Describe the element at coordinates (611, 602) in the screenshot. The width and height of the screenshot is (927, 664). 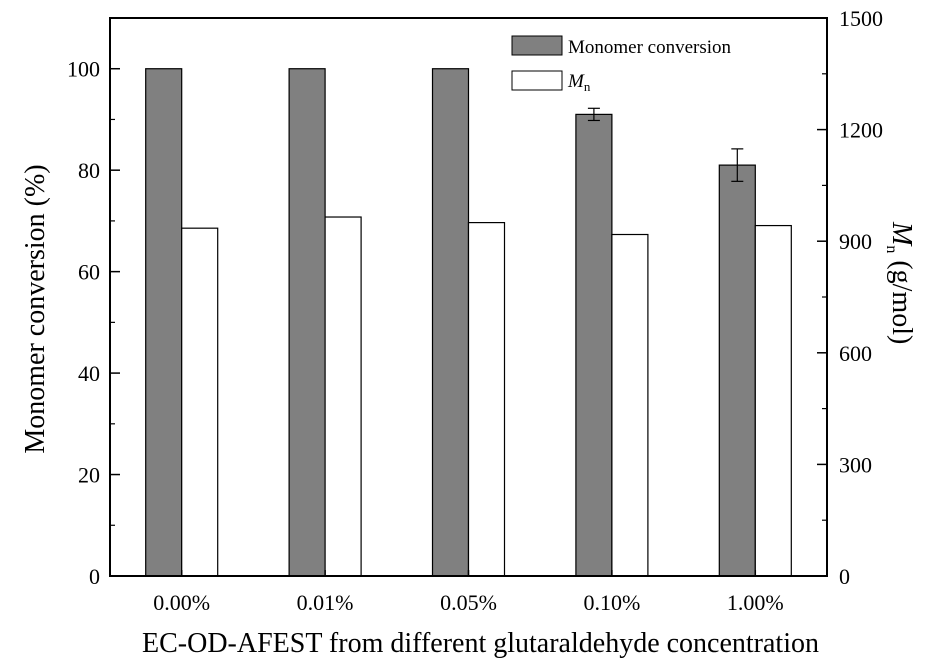
I see `x-tick-label-3: 0.10%` at that location.